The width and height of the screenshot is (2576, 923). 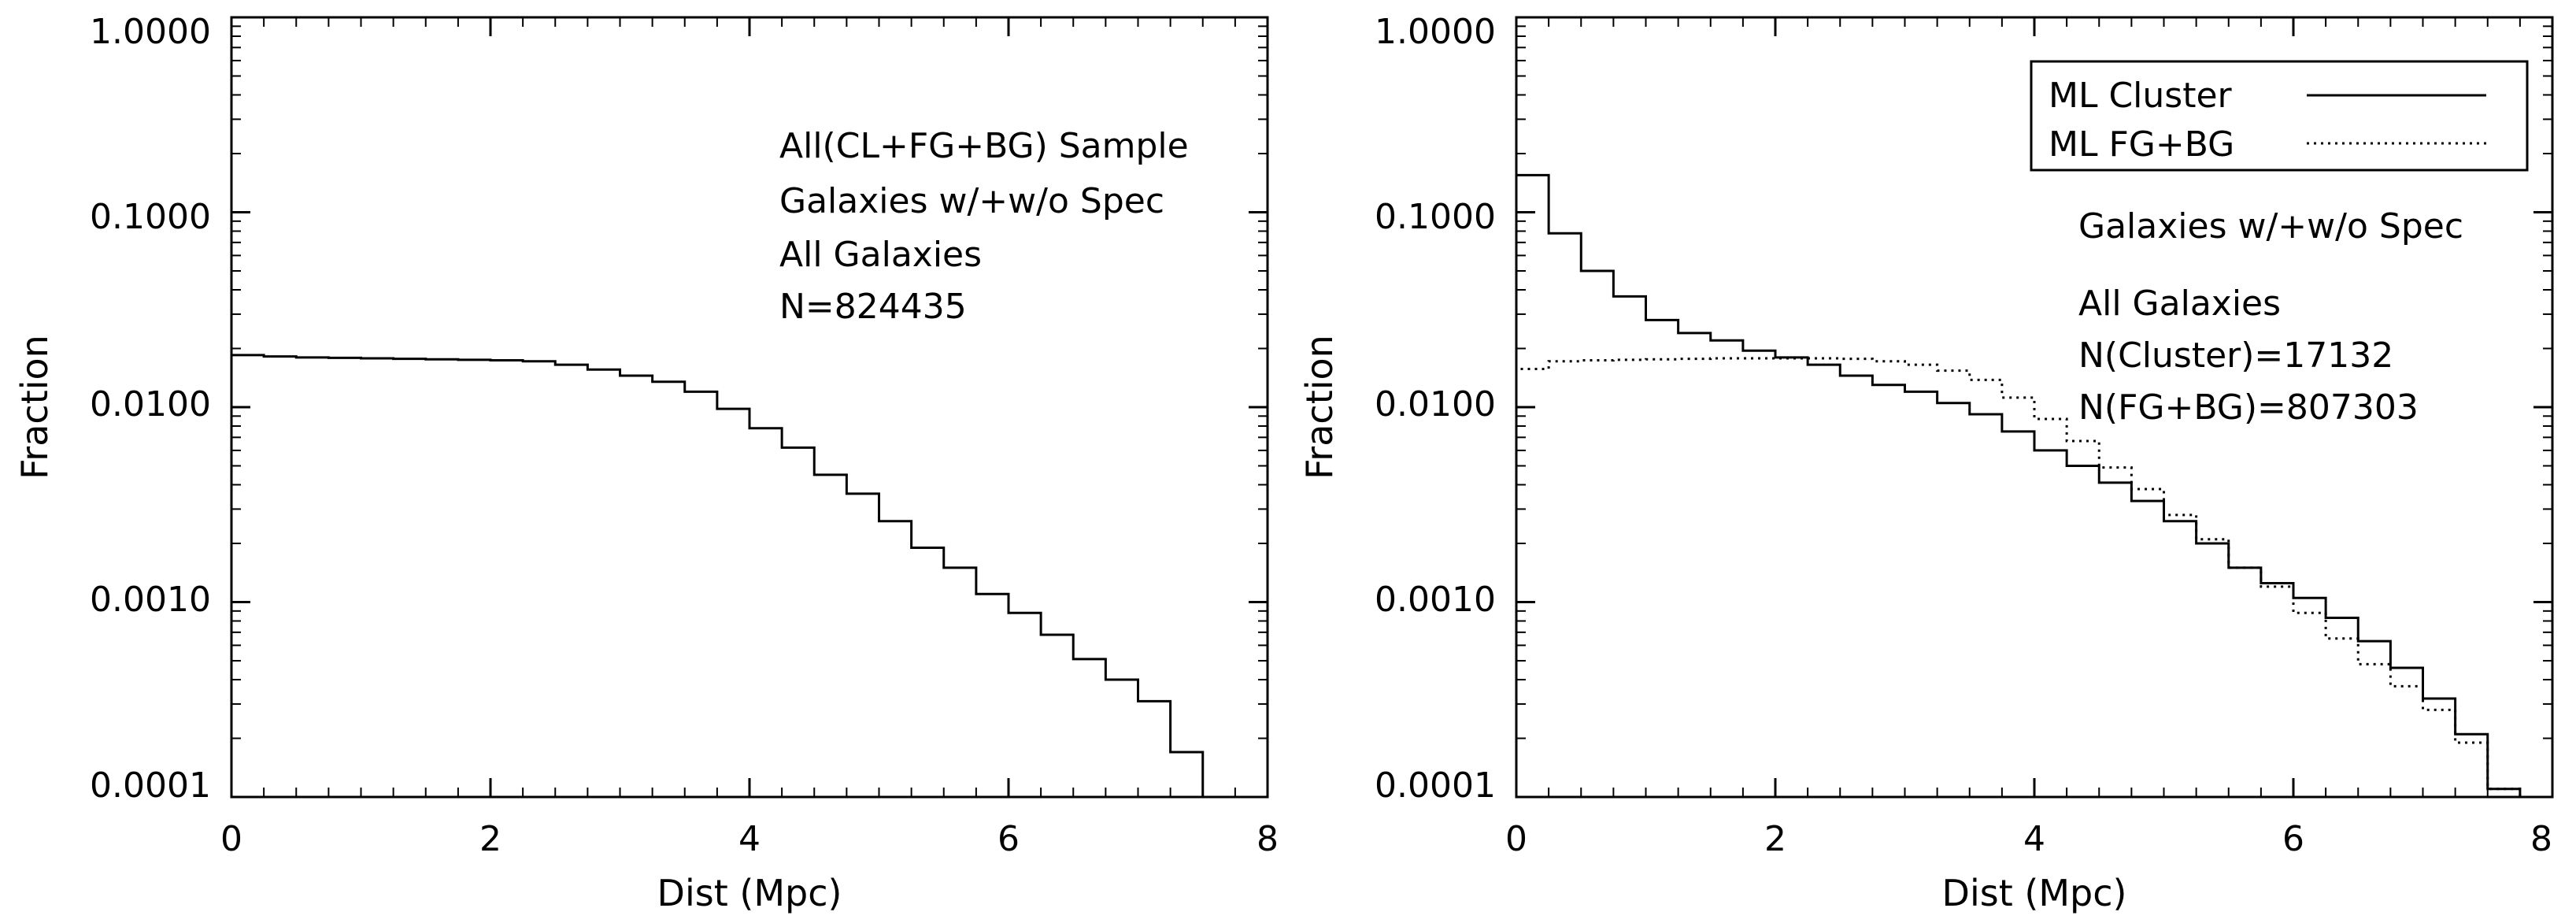 I want to click on left-xtick-label-8: 8, so click(x=1268, y=839).